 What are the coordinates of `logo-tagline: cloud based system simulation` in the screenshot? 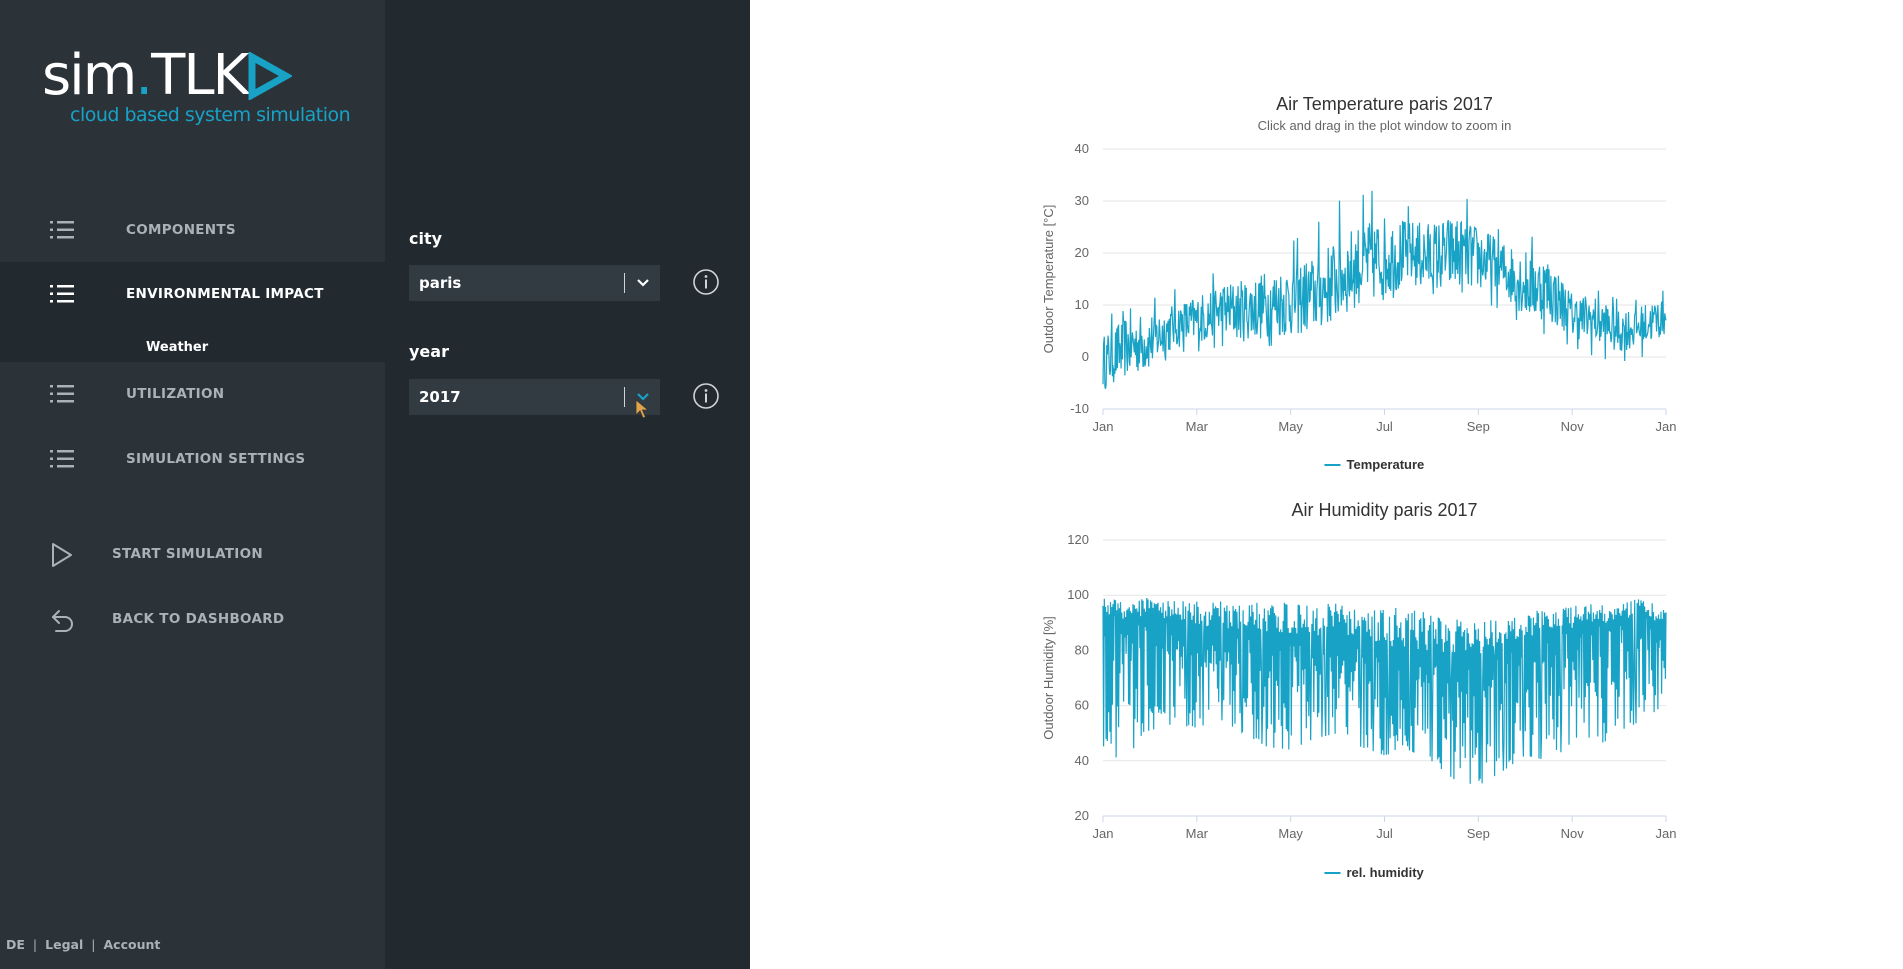 It's located at (210, 115).